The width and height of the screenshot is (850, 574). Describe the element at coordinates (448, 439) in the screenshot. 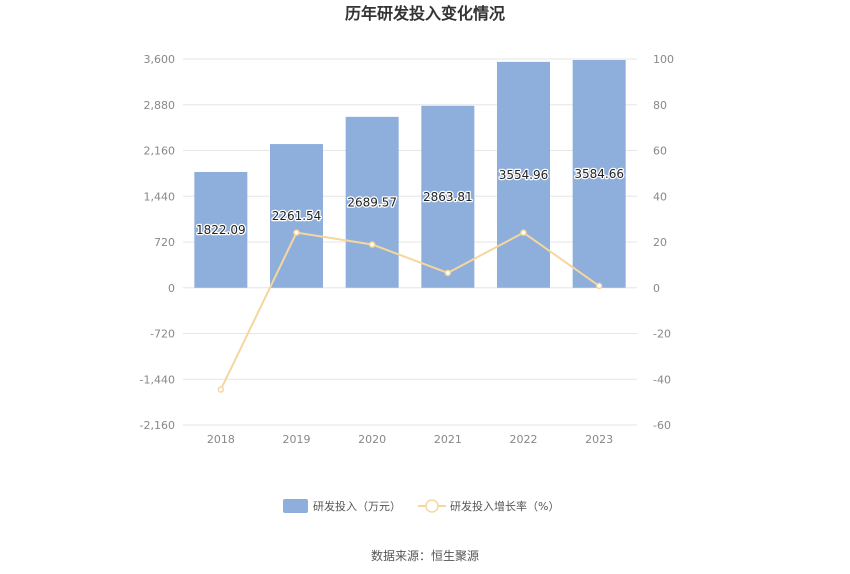

I see `x-tick-label: 2021` at that location.